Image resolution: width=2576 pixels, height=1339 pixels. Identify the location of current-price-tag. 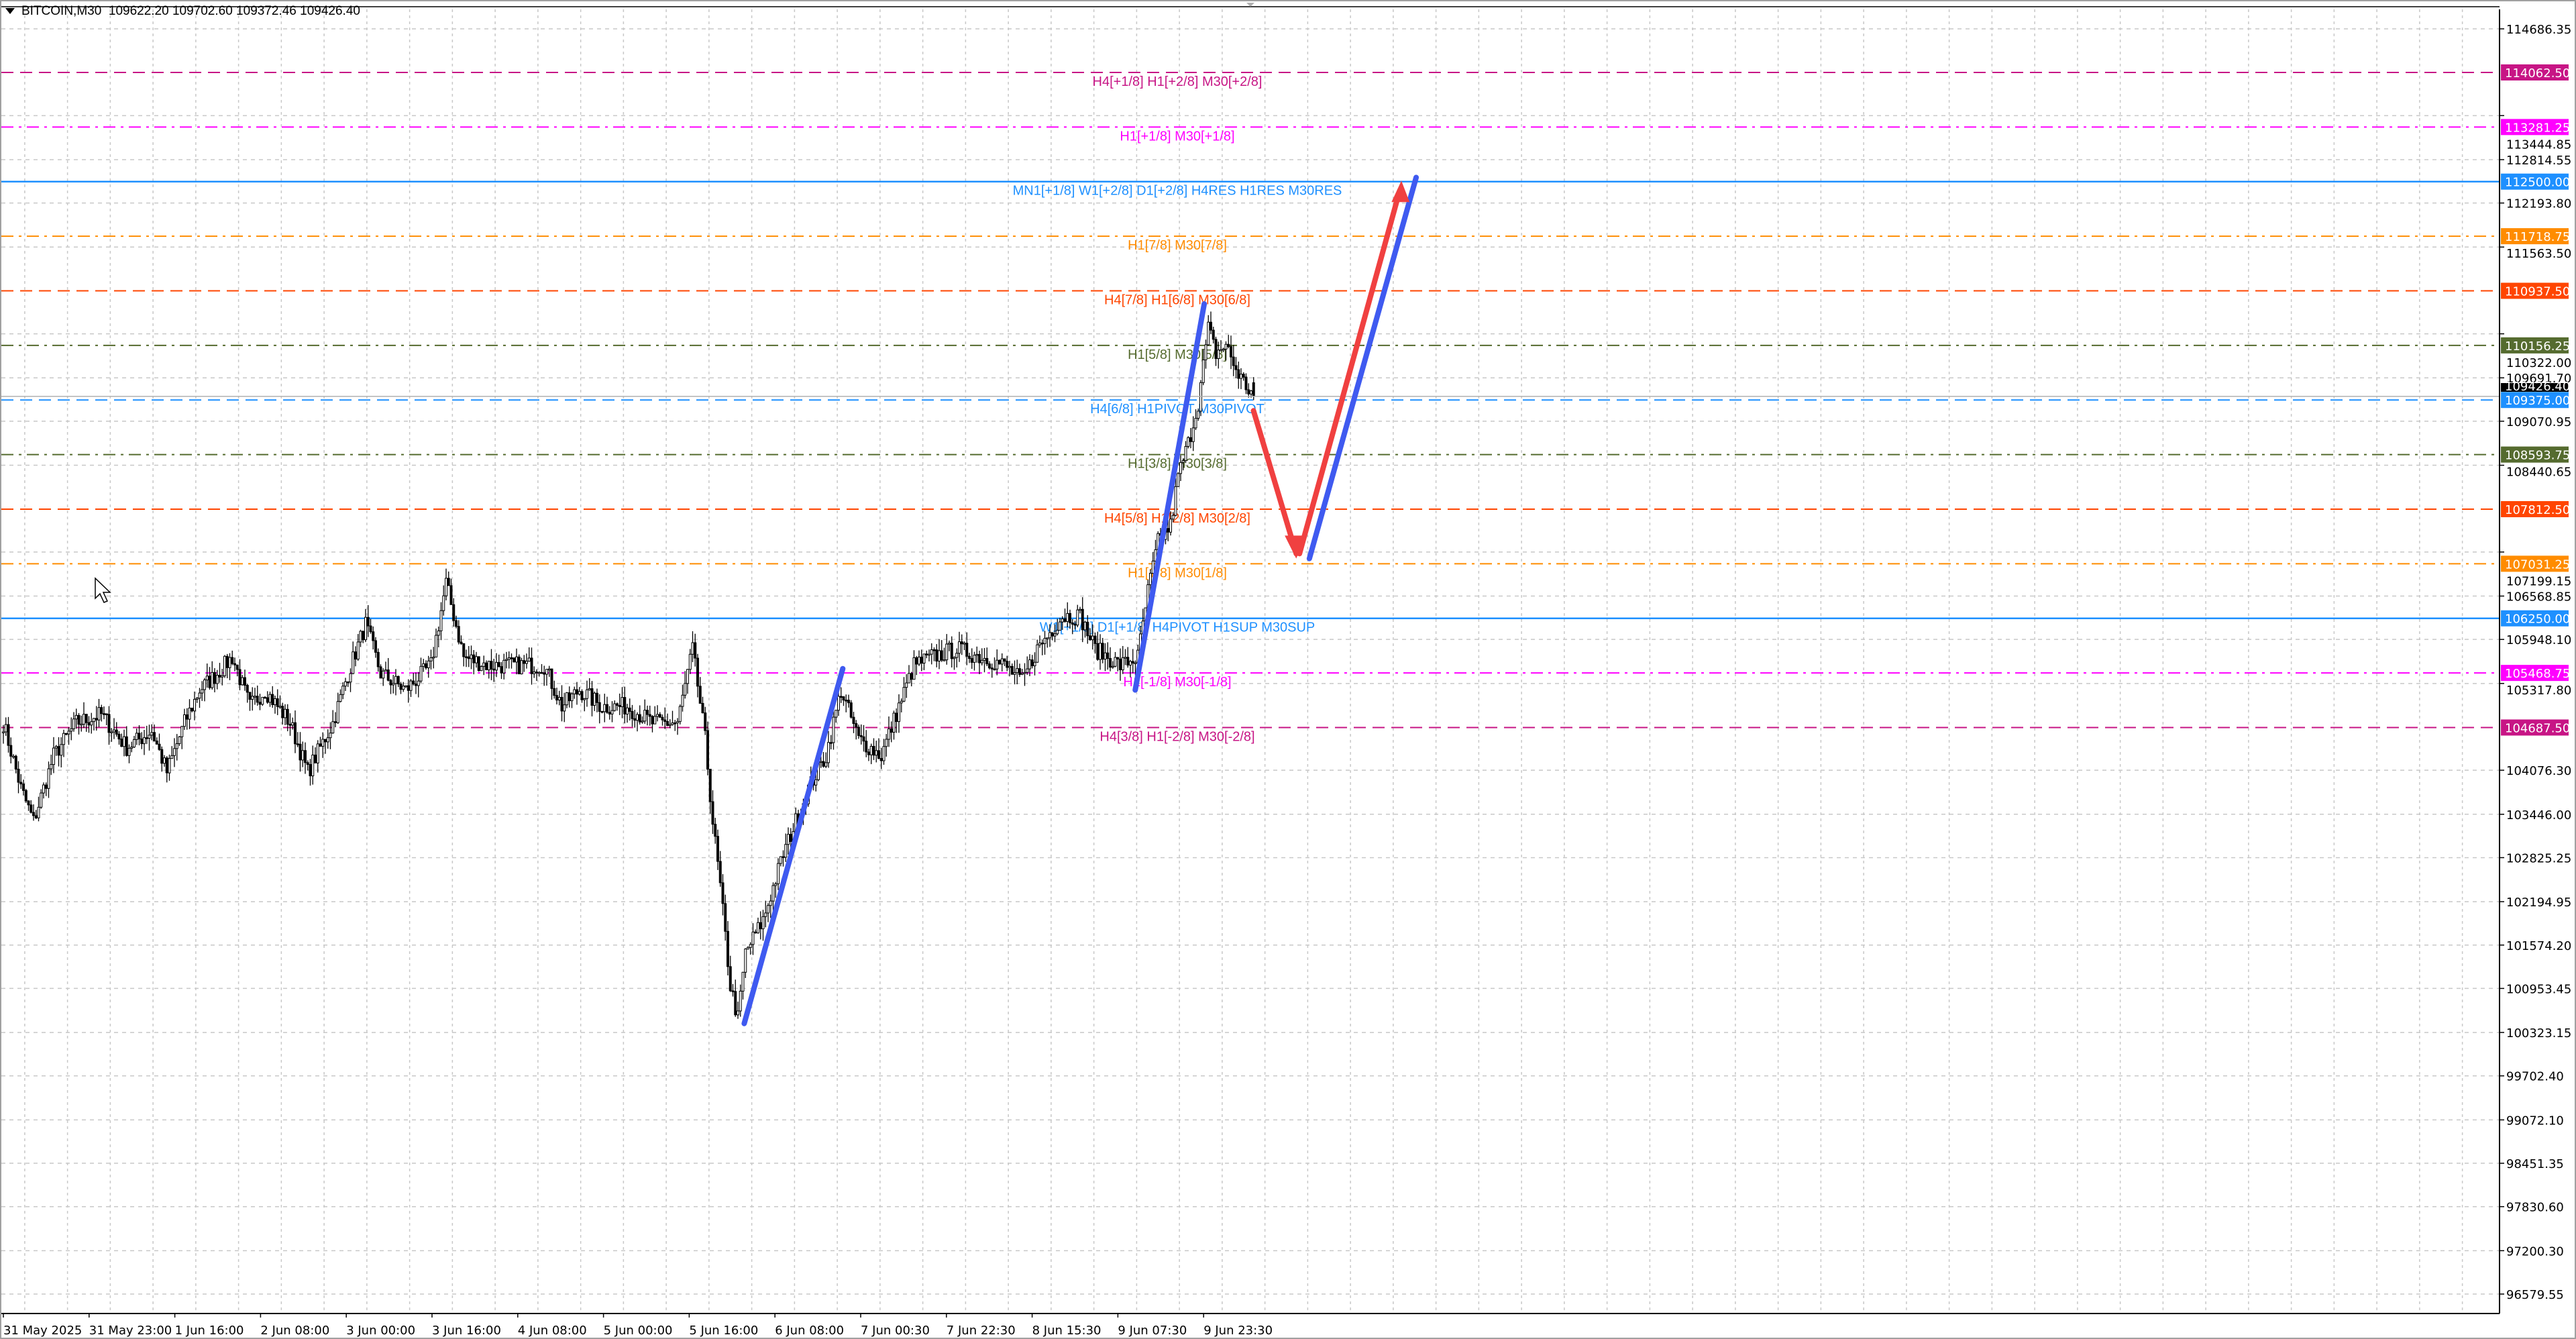
(2535, 387).